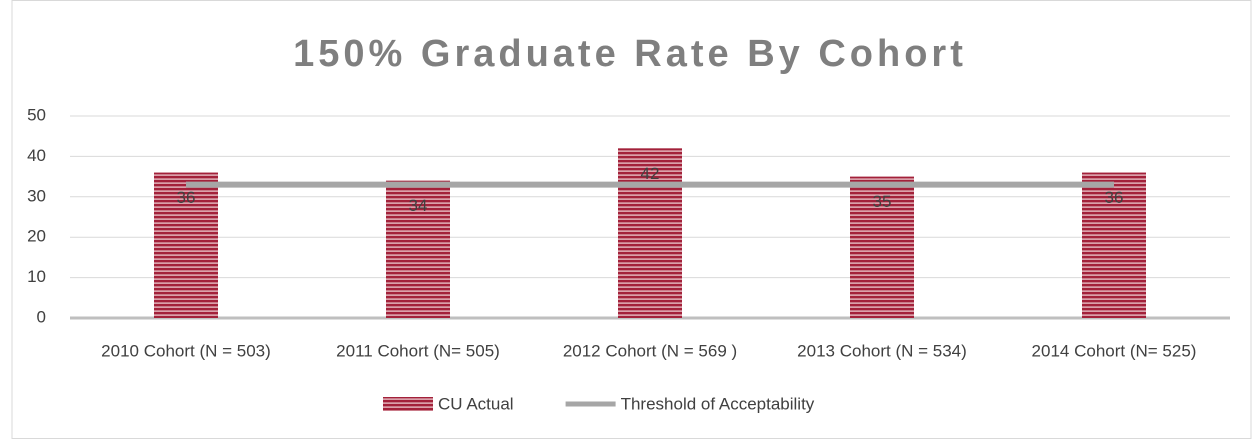  I want to click on x-tick-label: 2011 Cohort (N= 505), so click(418, 350).